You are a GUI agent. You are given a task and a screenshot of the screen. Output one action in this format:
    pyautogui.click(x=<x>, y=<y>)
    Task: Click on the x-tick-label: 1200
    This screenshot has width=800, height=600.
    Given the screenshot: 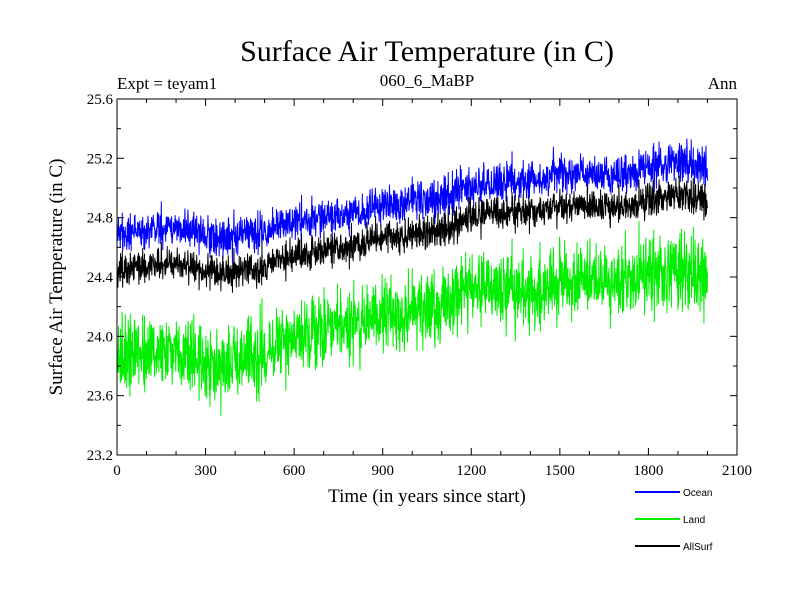 What is the action you would take?
    pyautogui.click(x=471, y=471)
    